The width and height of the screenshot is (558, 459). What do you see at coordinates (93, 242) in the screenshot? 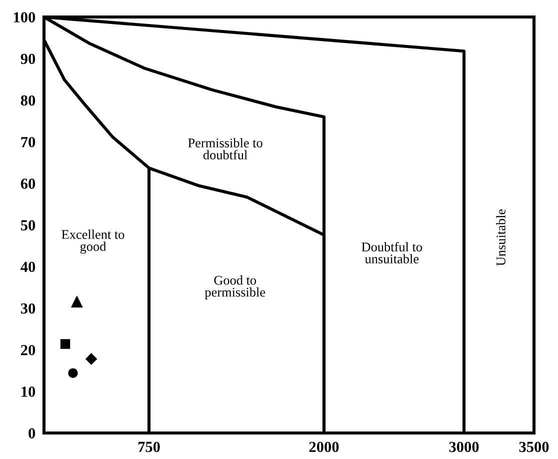
I see `annotation: Excellent to good` at bounding box center [93, 242].